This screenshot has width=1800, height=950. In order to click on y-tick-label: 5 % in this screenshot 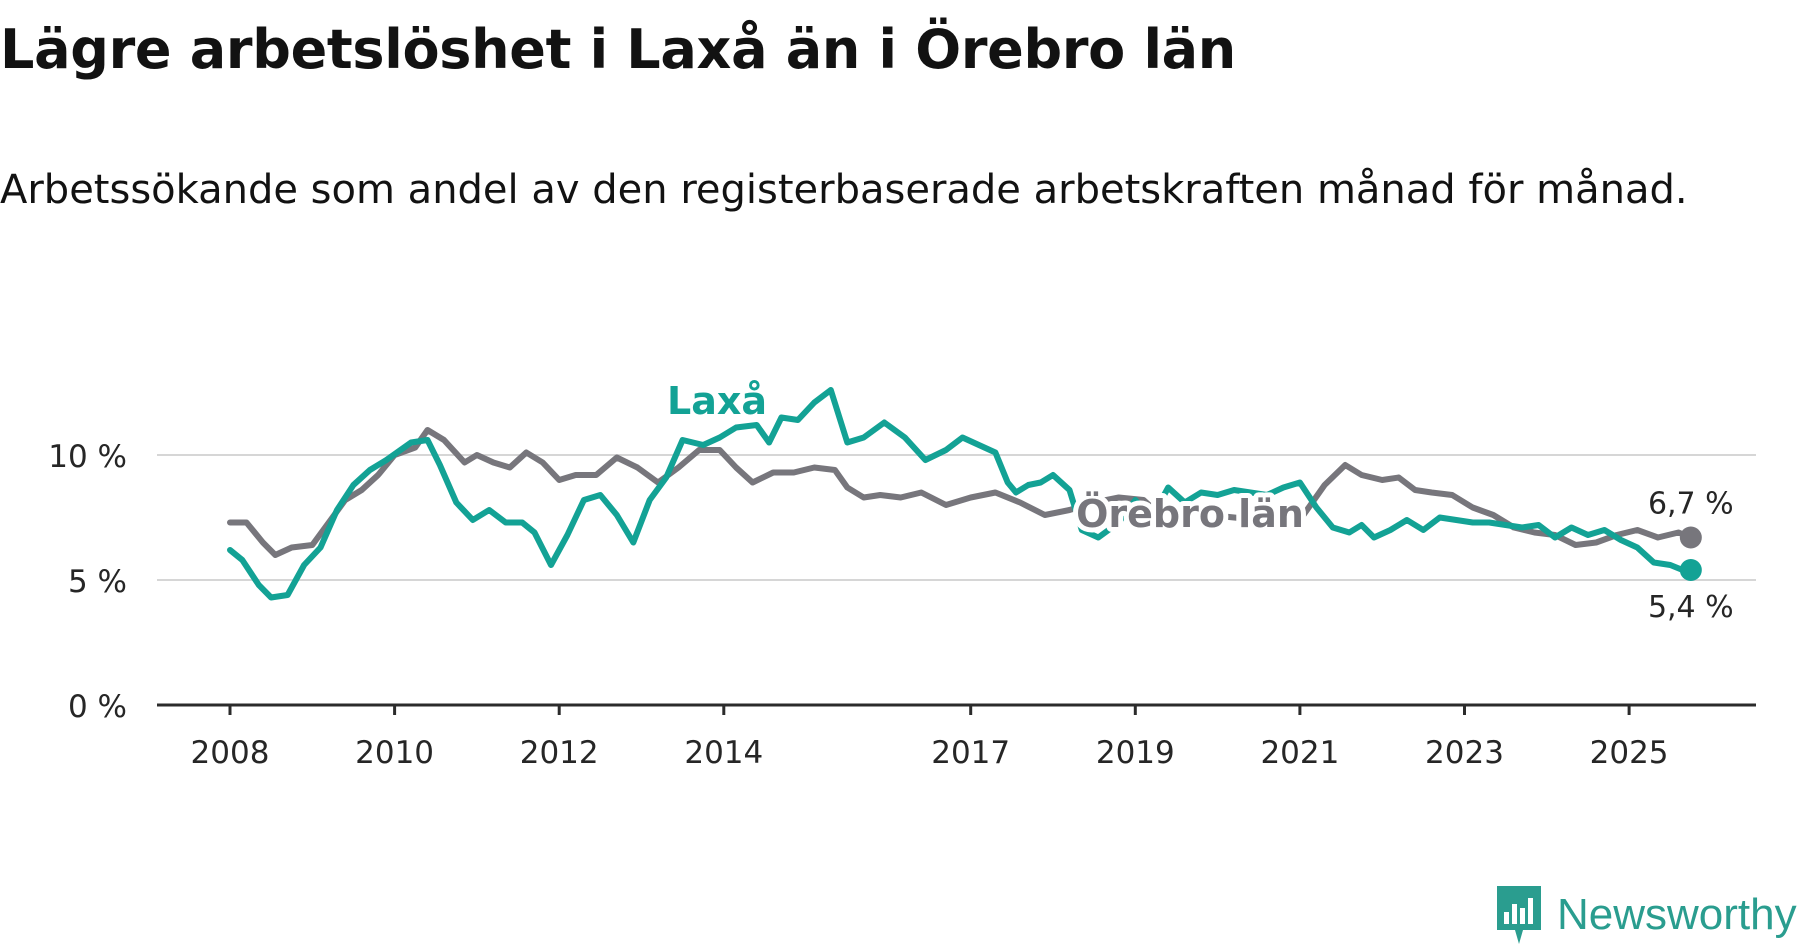, I will do `click(97, 582)`.